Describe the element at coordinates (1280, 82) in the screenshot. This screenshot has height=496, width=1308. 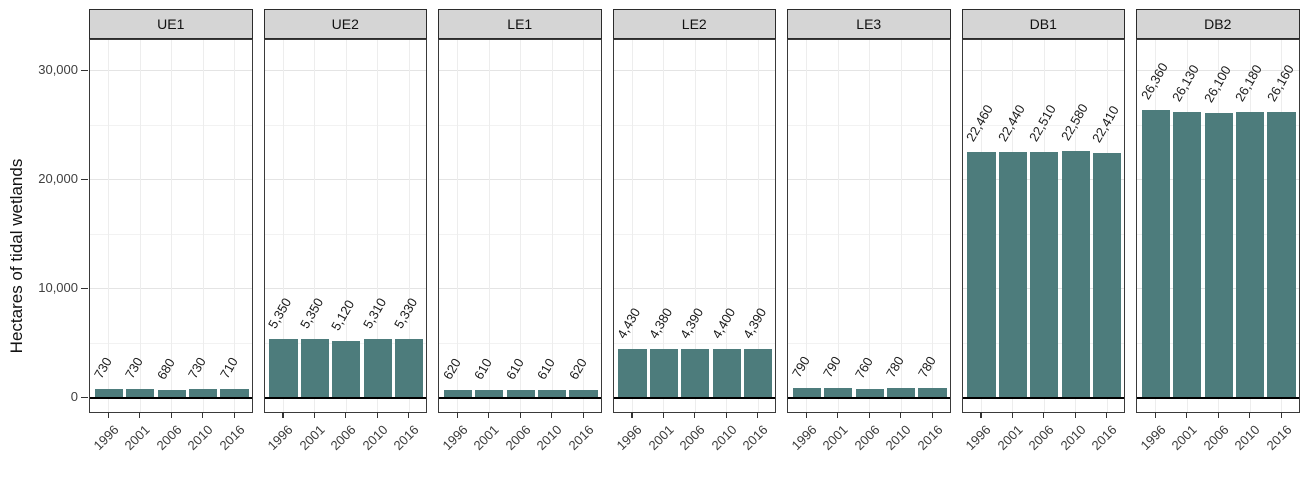
I see `bar-value-label: 26,160` at that location.